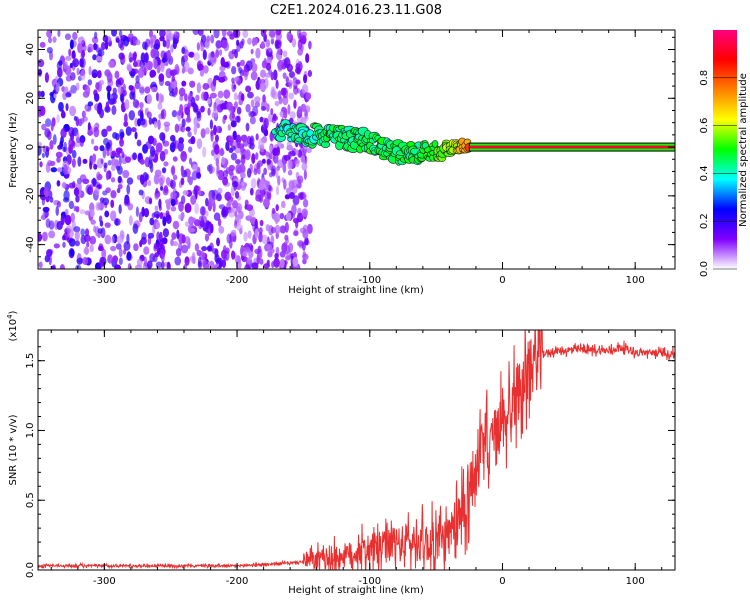 Image resolution: width=750 pixels, height=600 pixels. I want to click on x-tick-label: -200, so click(237, 280).